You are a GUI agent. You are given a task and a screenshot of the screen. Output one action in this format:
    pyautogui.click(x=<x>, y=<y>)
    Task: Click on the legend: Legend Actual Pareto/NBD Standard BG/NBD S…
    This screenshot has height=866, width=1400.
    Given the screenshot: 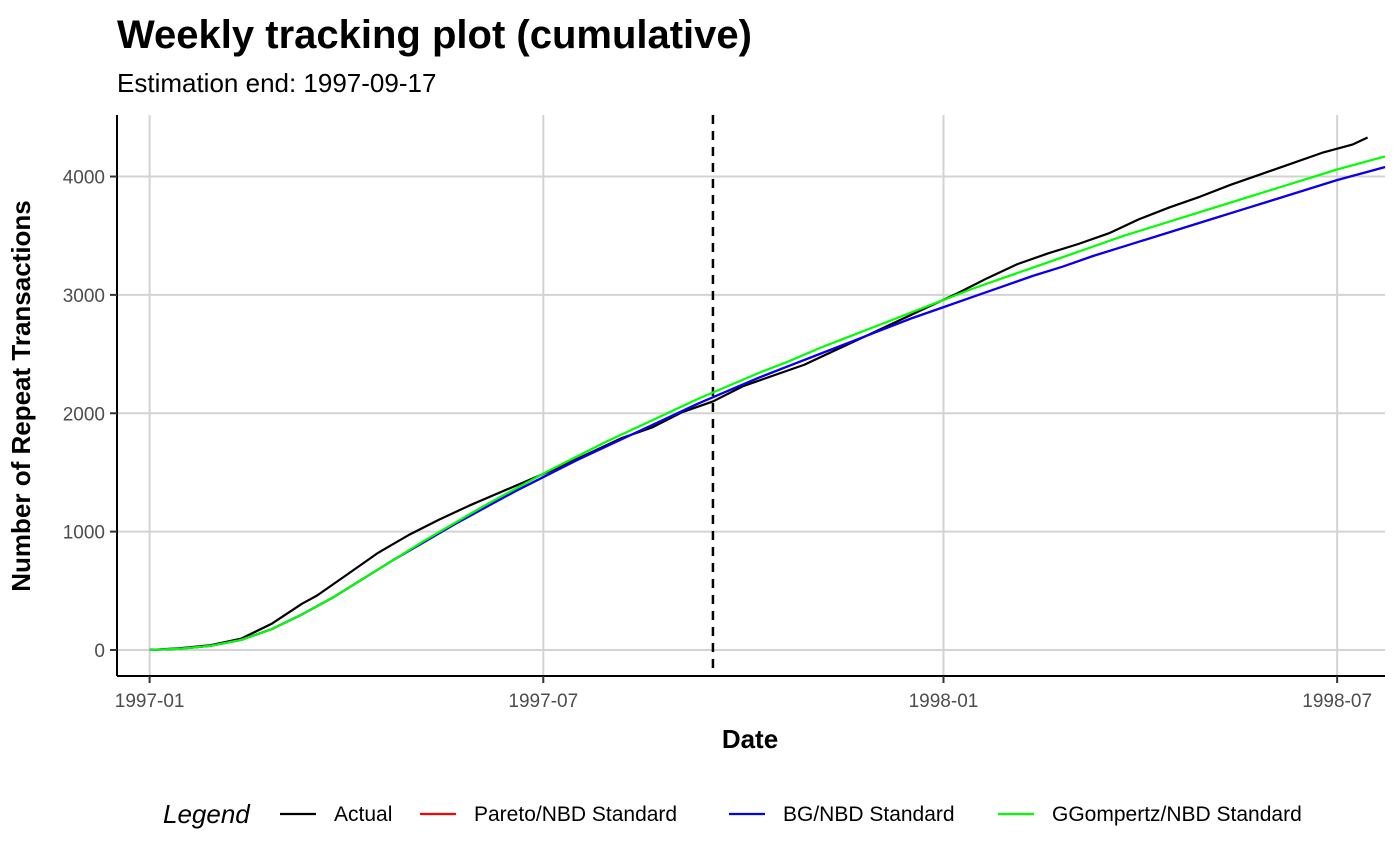 What is the action you would take?
    pyautogui.click(x=732, y=814)
    